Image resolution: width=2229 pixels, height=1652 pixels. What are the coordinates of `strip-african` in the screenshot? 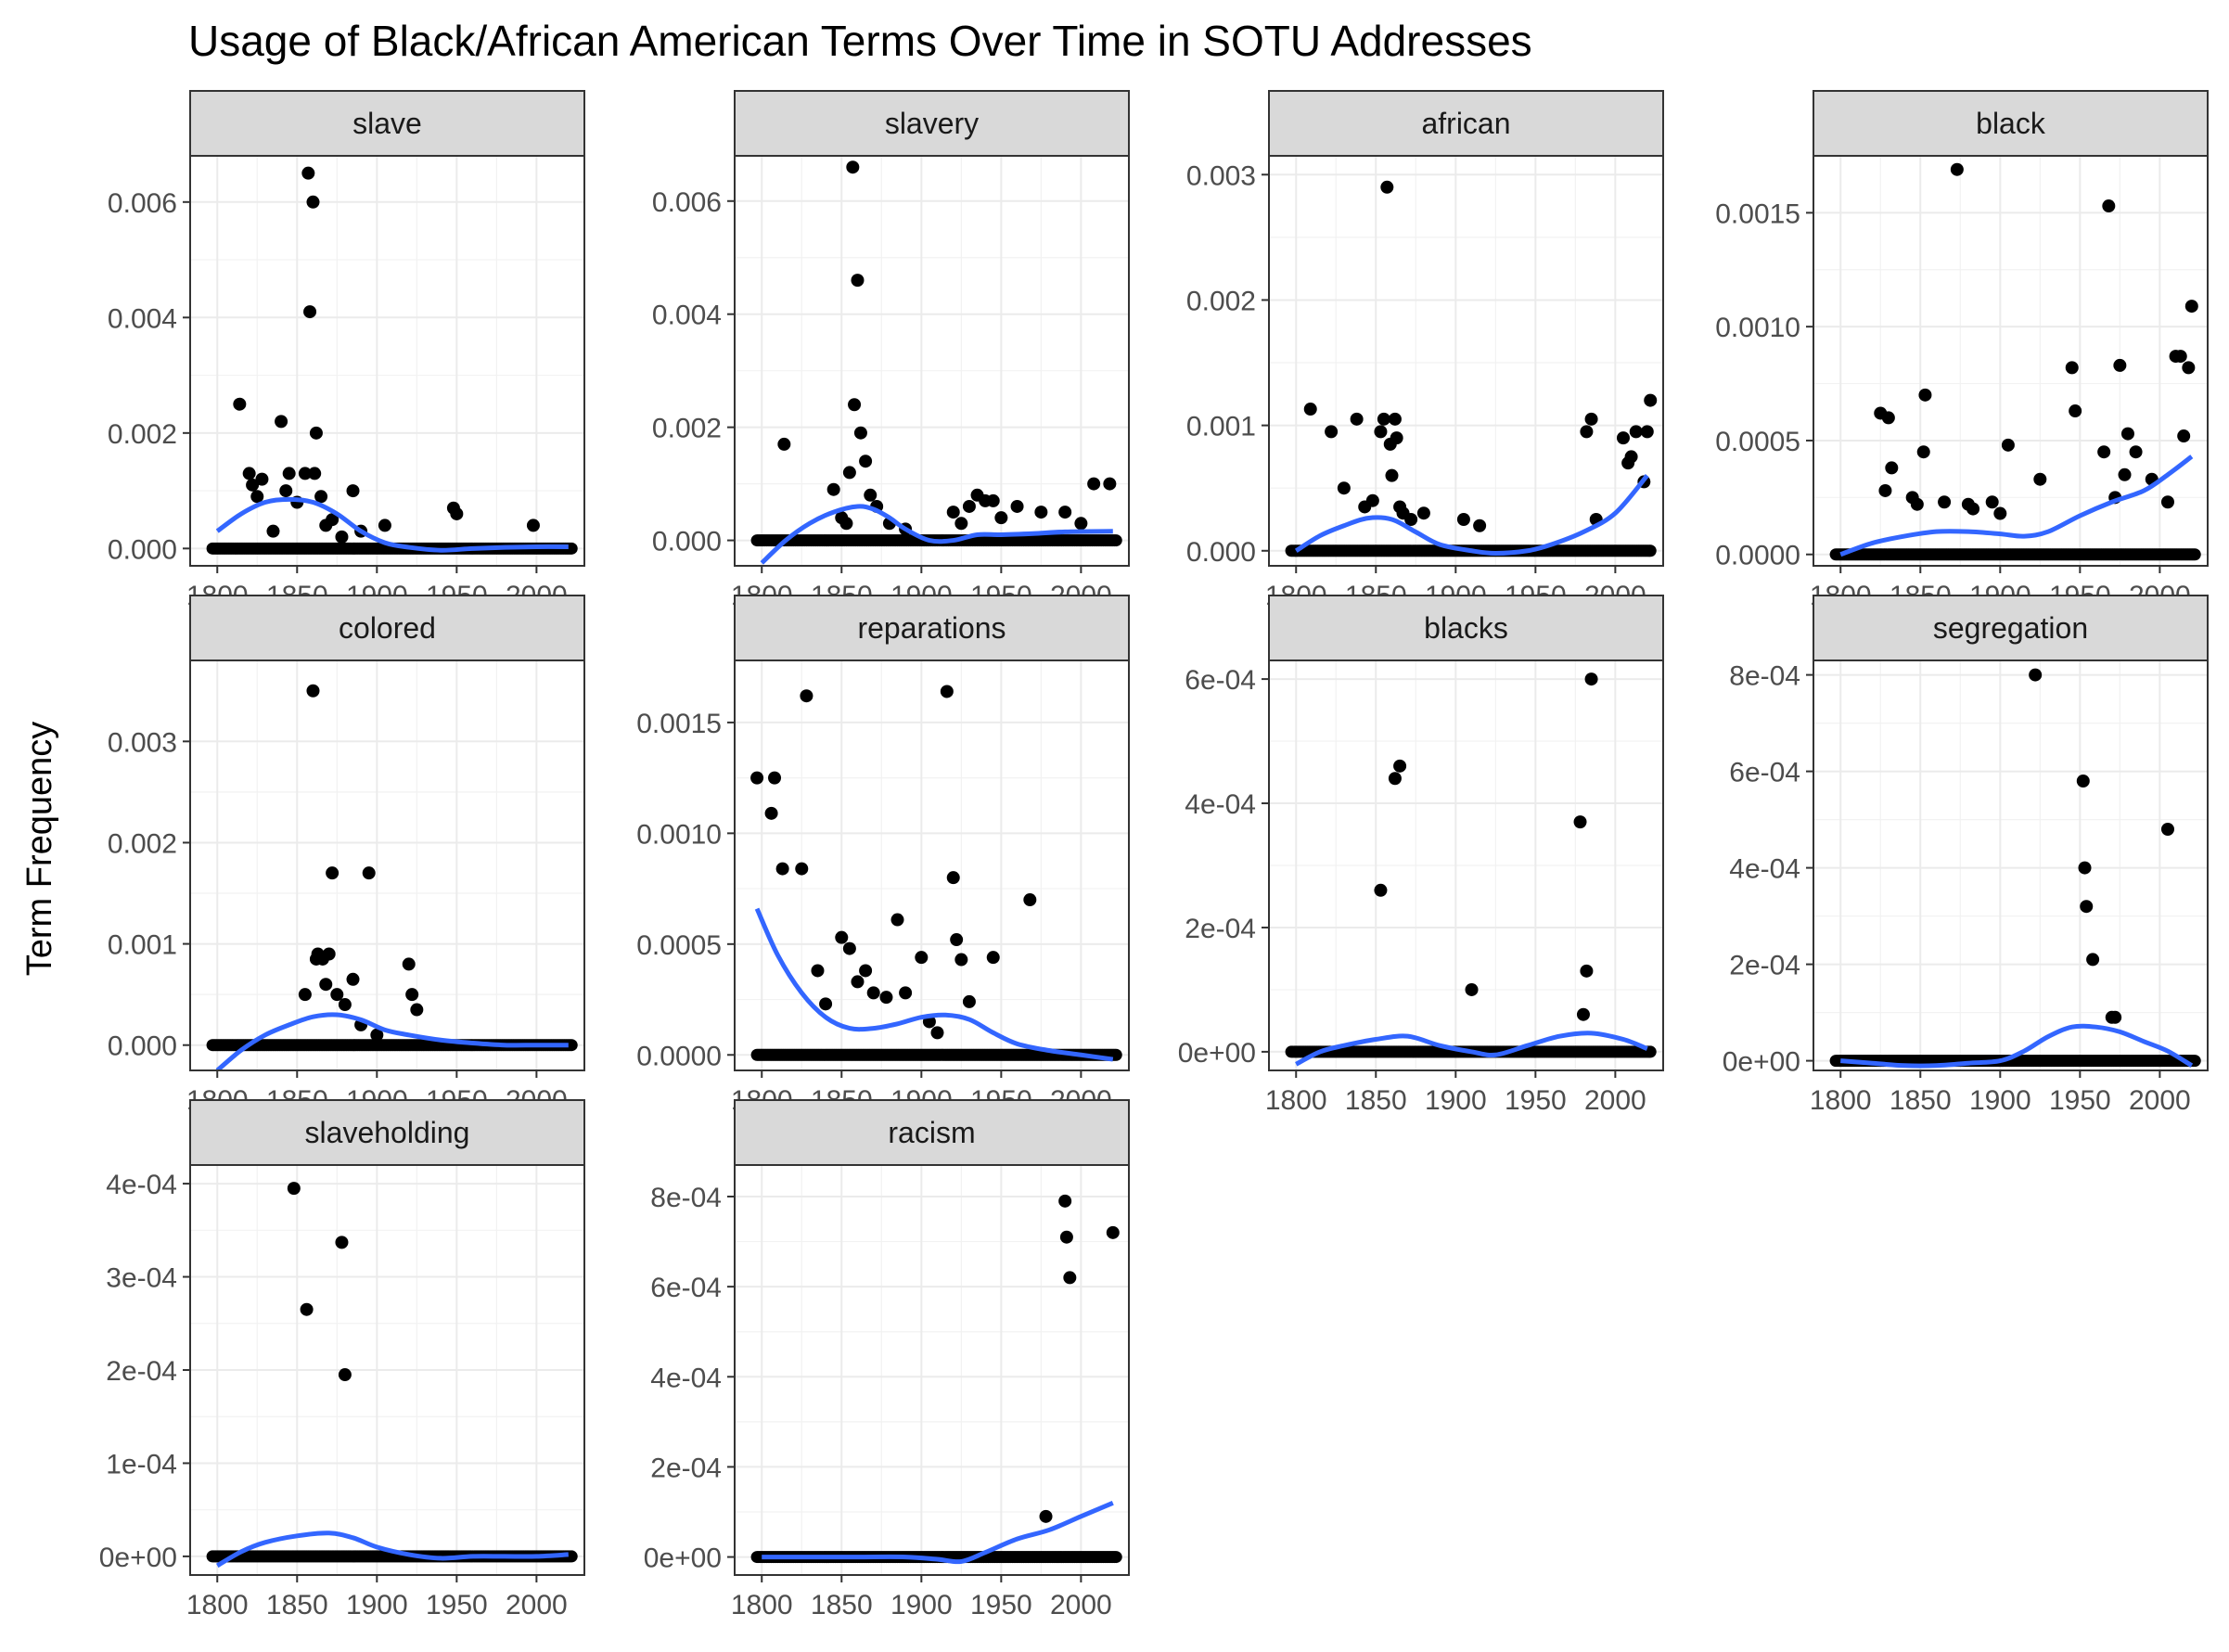 It's located at (1466, 123).